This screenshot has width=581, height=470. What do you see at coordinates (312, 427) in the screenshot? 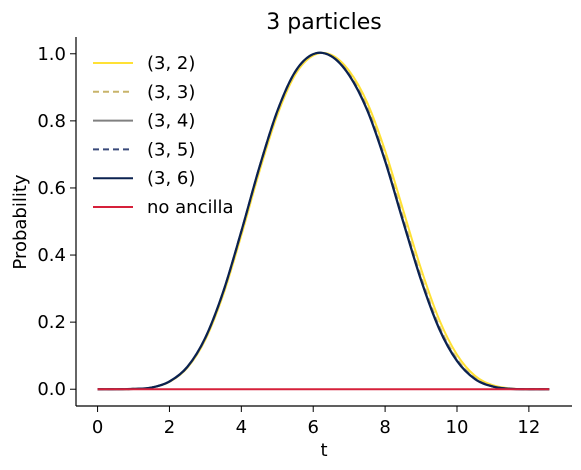
I see `x-tick-label: 6` at bounding box center [312, 427].